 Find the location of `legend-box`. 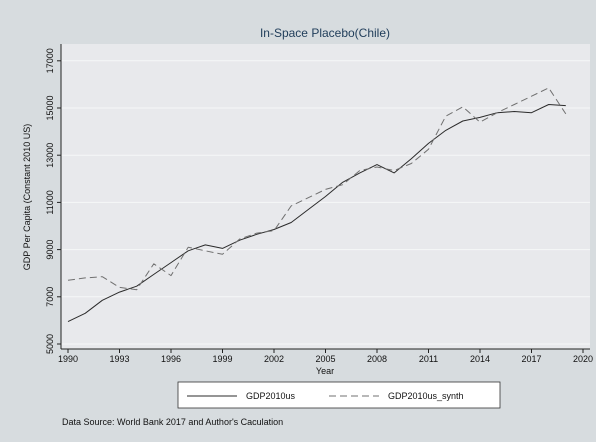

legend-box is located at coordinates (339, 395).